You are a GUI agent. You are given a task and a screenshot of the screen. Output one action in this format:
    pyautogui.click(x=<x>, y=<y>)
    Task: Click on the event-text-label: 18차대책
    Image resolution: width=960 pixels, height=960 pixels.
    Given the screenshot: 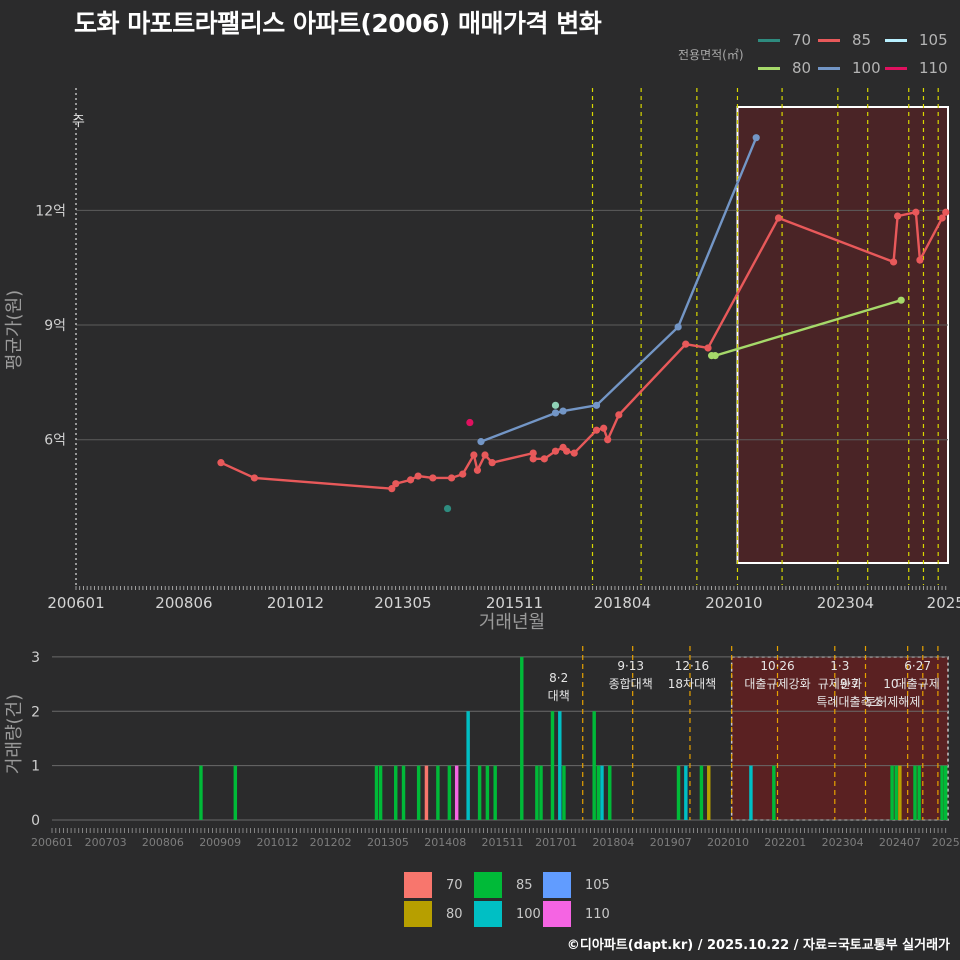 What is the action you would take?
    pyautogui.click(x=692, y=683)
    